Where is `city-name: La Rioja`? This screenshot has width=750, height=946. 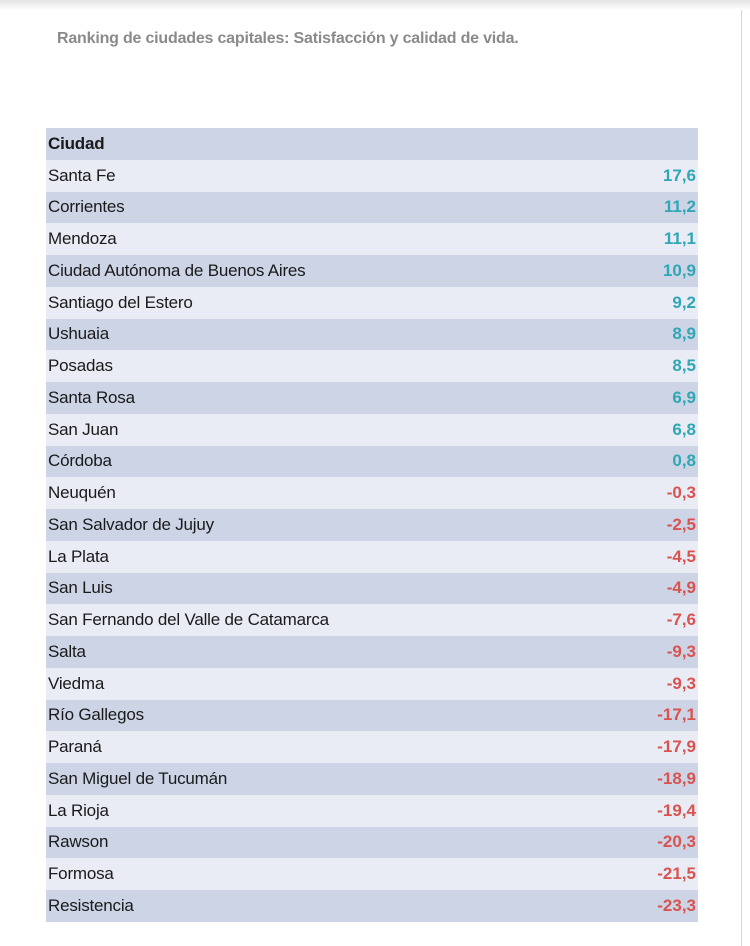
city-name: La Rioja is located at coordinates (78, 810).